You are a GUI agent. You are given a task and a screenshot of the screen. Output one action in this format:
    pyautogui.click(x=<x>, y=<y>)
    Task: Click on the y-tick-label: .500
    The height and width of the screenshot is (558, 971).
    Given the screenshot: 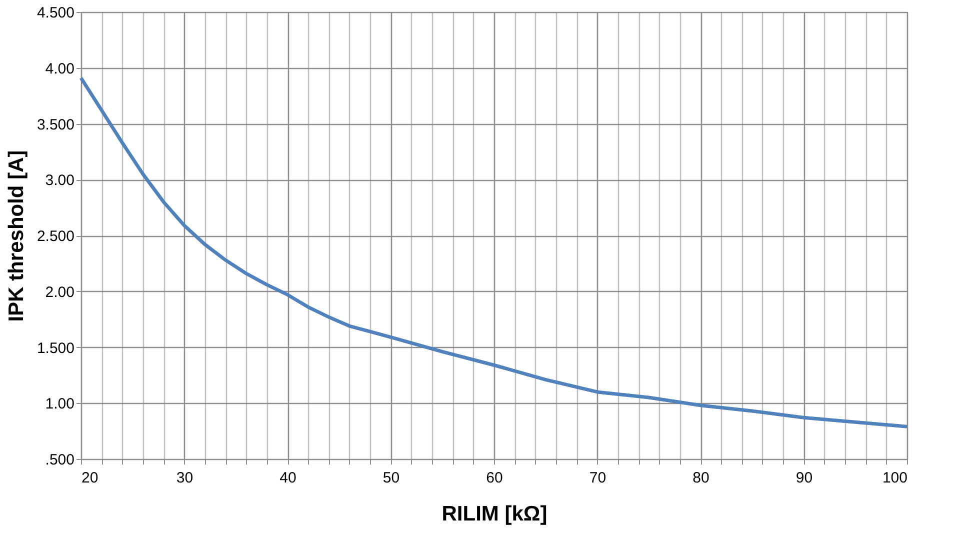 What is the action you would take?
    pyautogui.click(x=59, y=460)
    